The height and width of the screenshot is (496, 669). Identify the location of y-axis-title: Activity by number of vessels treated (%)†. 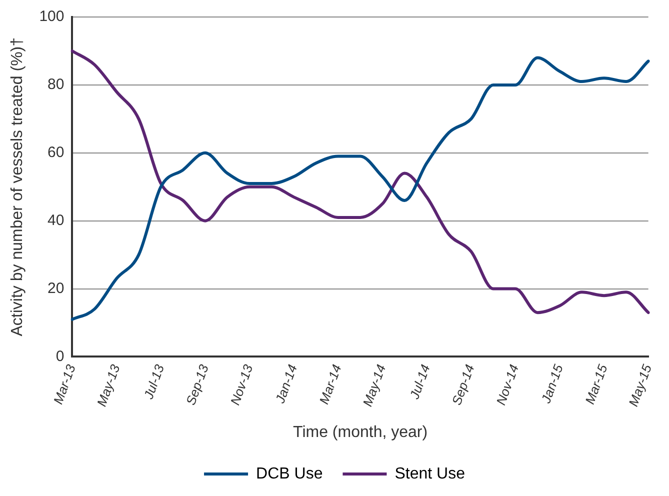
(17, 186).